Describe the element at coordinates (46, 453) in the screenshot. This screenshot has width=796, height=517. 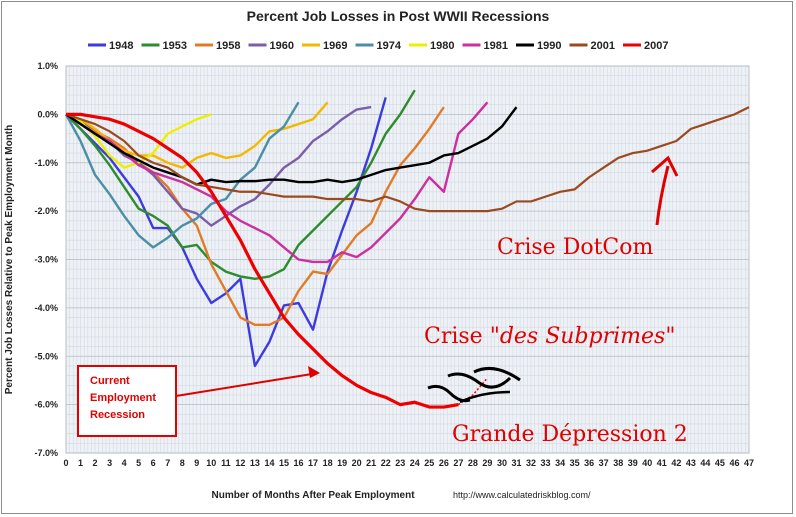
I see `y-tick-label: -7.0%` at that location.